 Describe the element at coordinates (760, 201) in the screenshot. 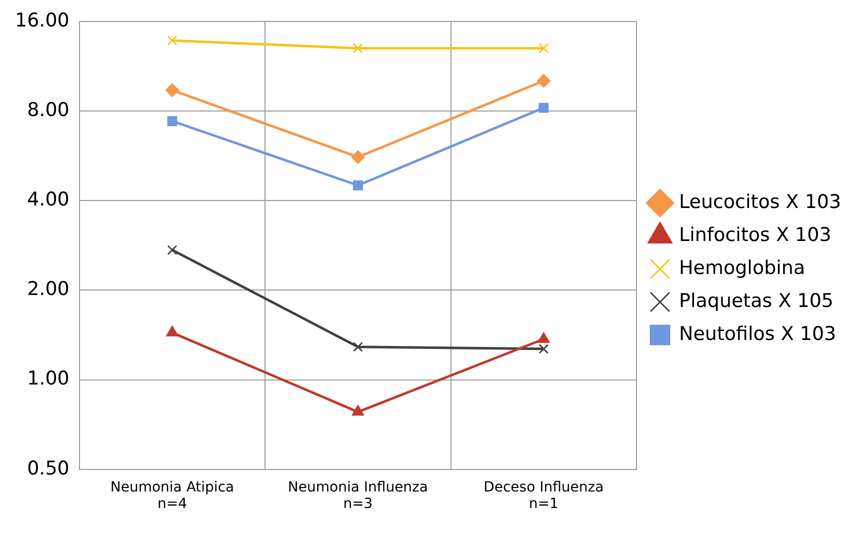

I see `legend-label: Leucocitos X 103` at that location.